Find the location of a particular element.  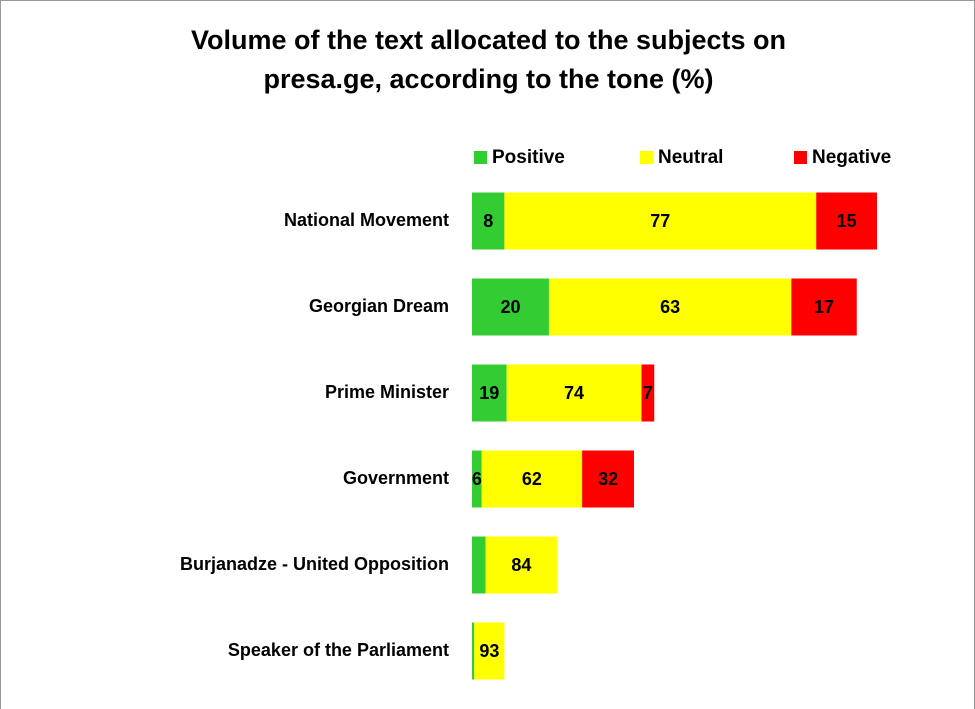

category-label: Burjanadze - United Opposition is located at coordinates (314, 564).